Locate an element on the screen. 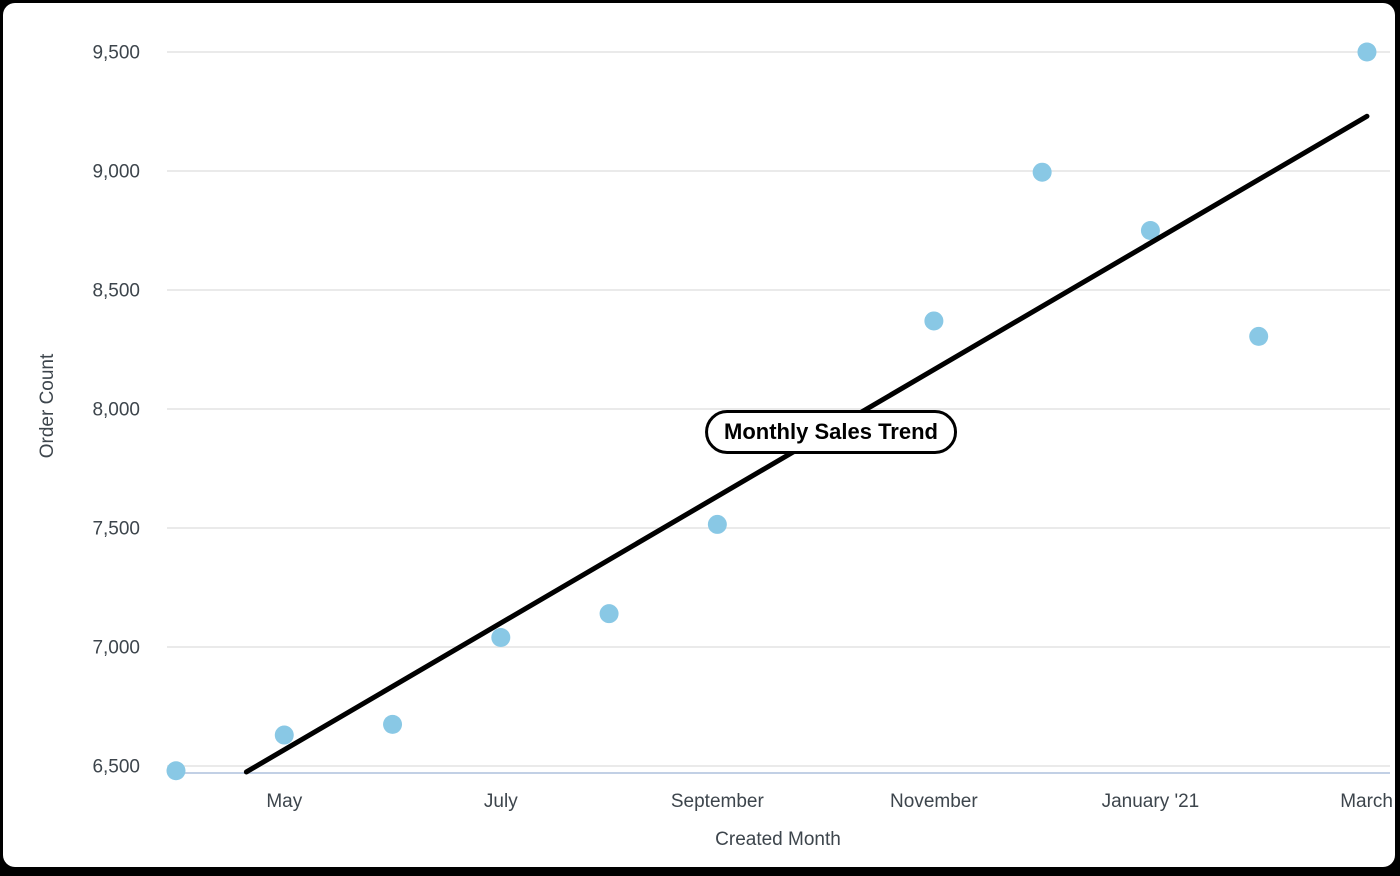  x-tick-label: November is located at coordinates (934, 801).